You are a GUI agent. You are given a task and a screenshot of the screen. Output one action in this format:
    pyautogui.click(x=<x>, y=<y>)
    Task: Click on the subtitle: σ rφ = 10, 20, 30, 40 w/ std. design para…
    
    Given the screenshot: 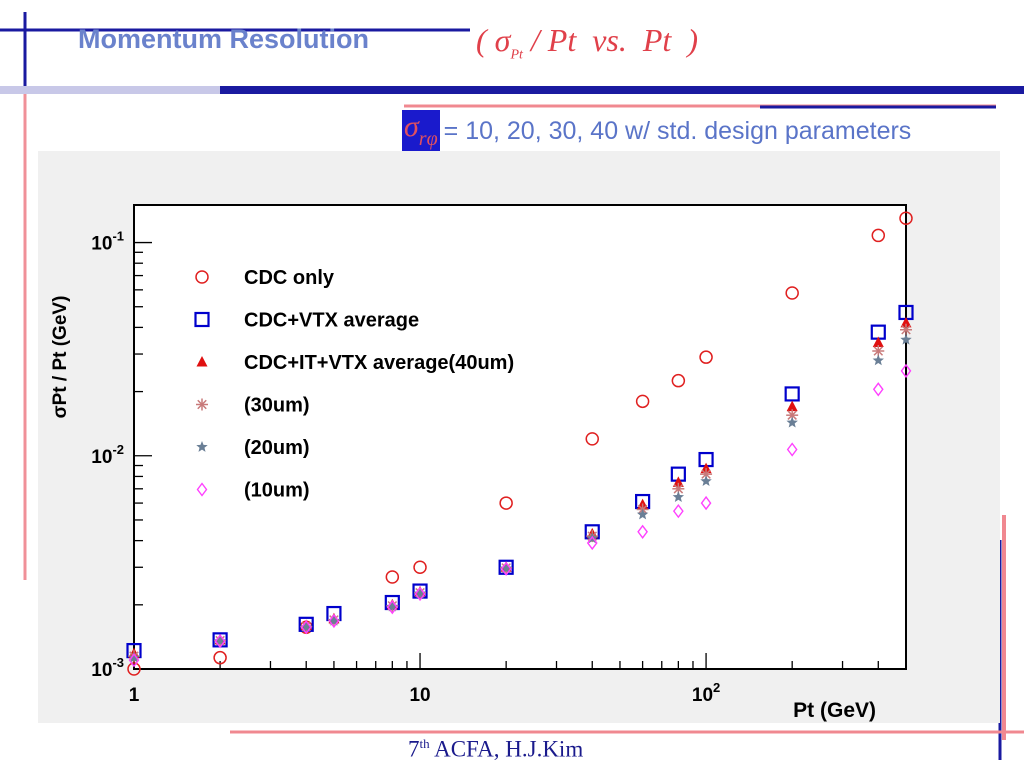 What is the action you would take?
    pyautogui.click(x=656, y=131)
    